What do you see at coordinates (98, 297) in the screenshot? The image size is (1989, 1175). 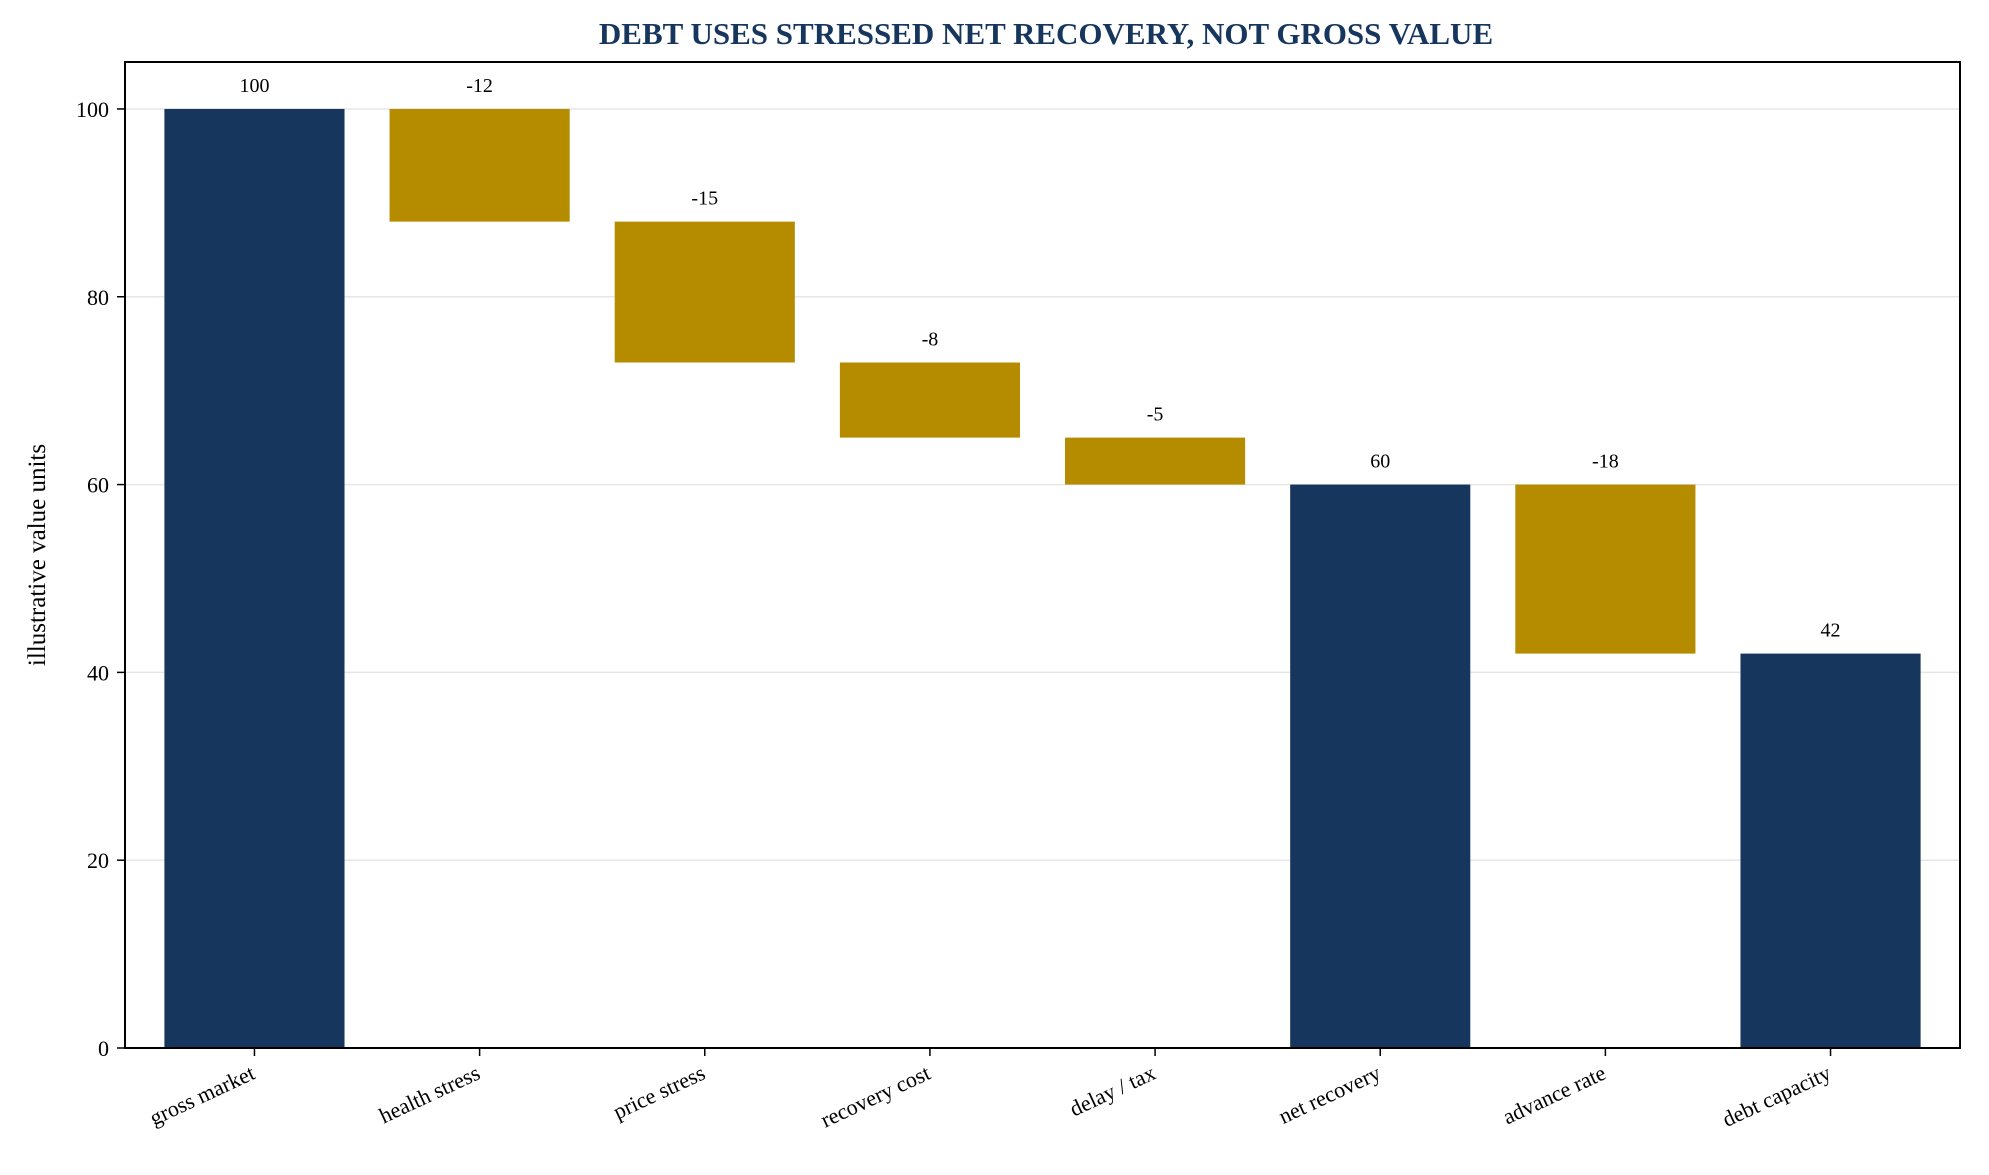 I see `y-tick-label: 80` at bounding box center [98, 297].